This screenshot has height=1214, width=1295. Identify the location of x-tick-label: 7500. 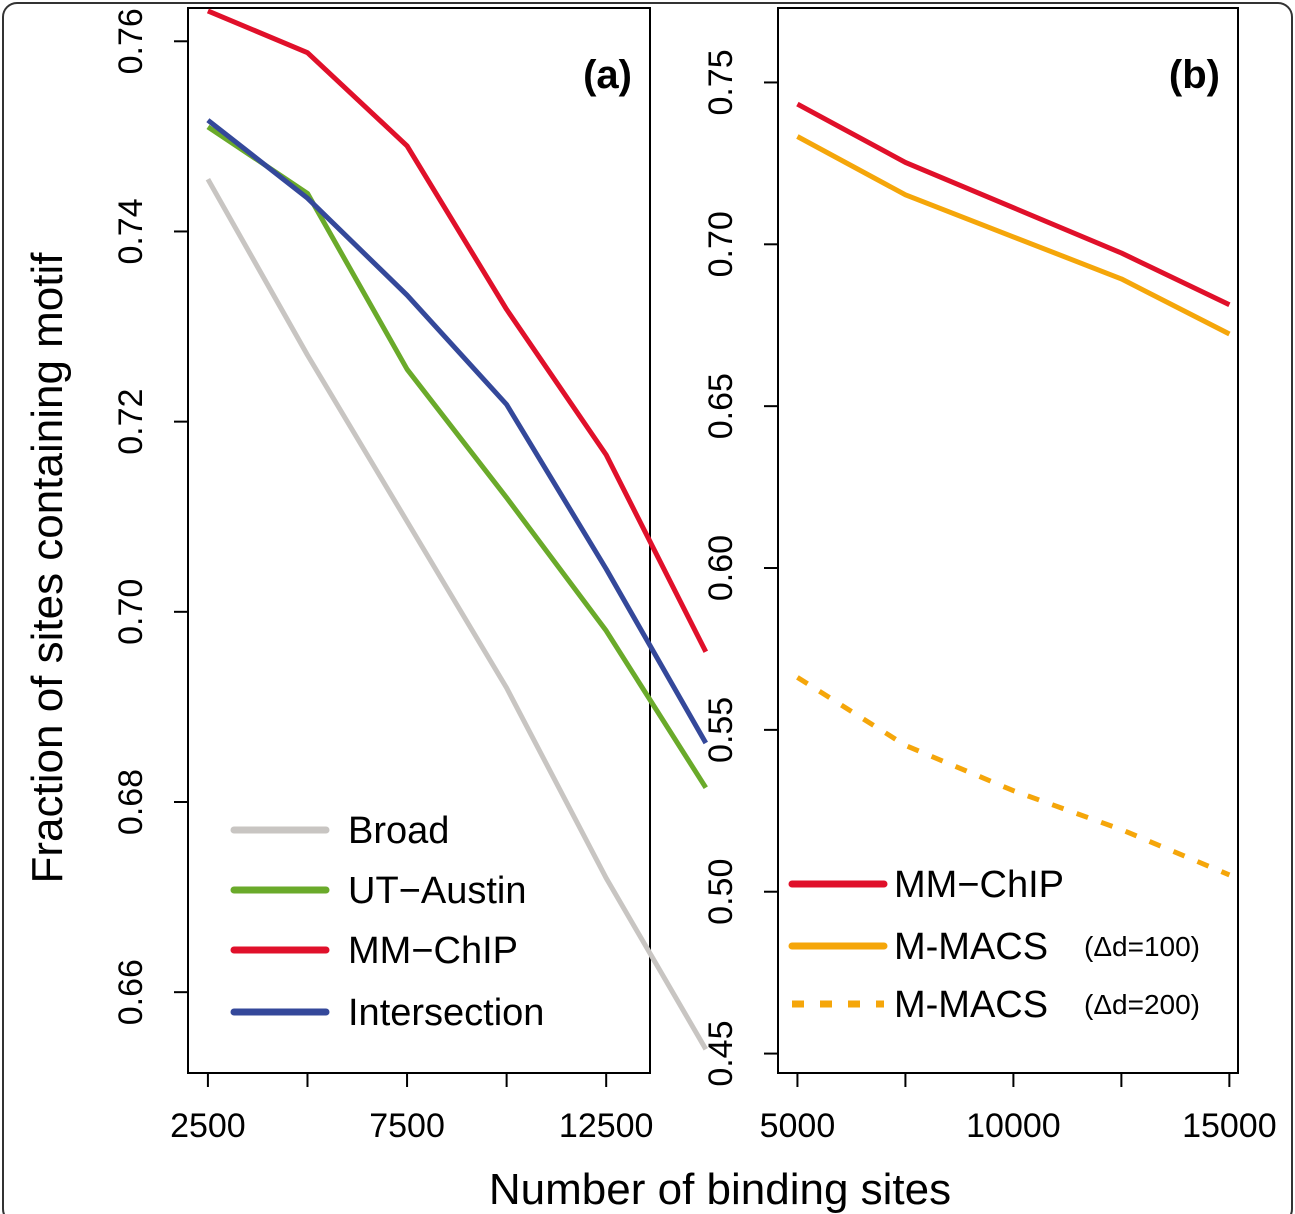
(407, 1126).